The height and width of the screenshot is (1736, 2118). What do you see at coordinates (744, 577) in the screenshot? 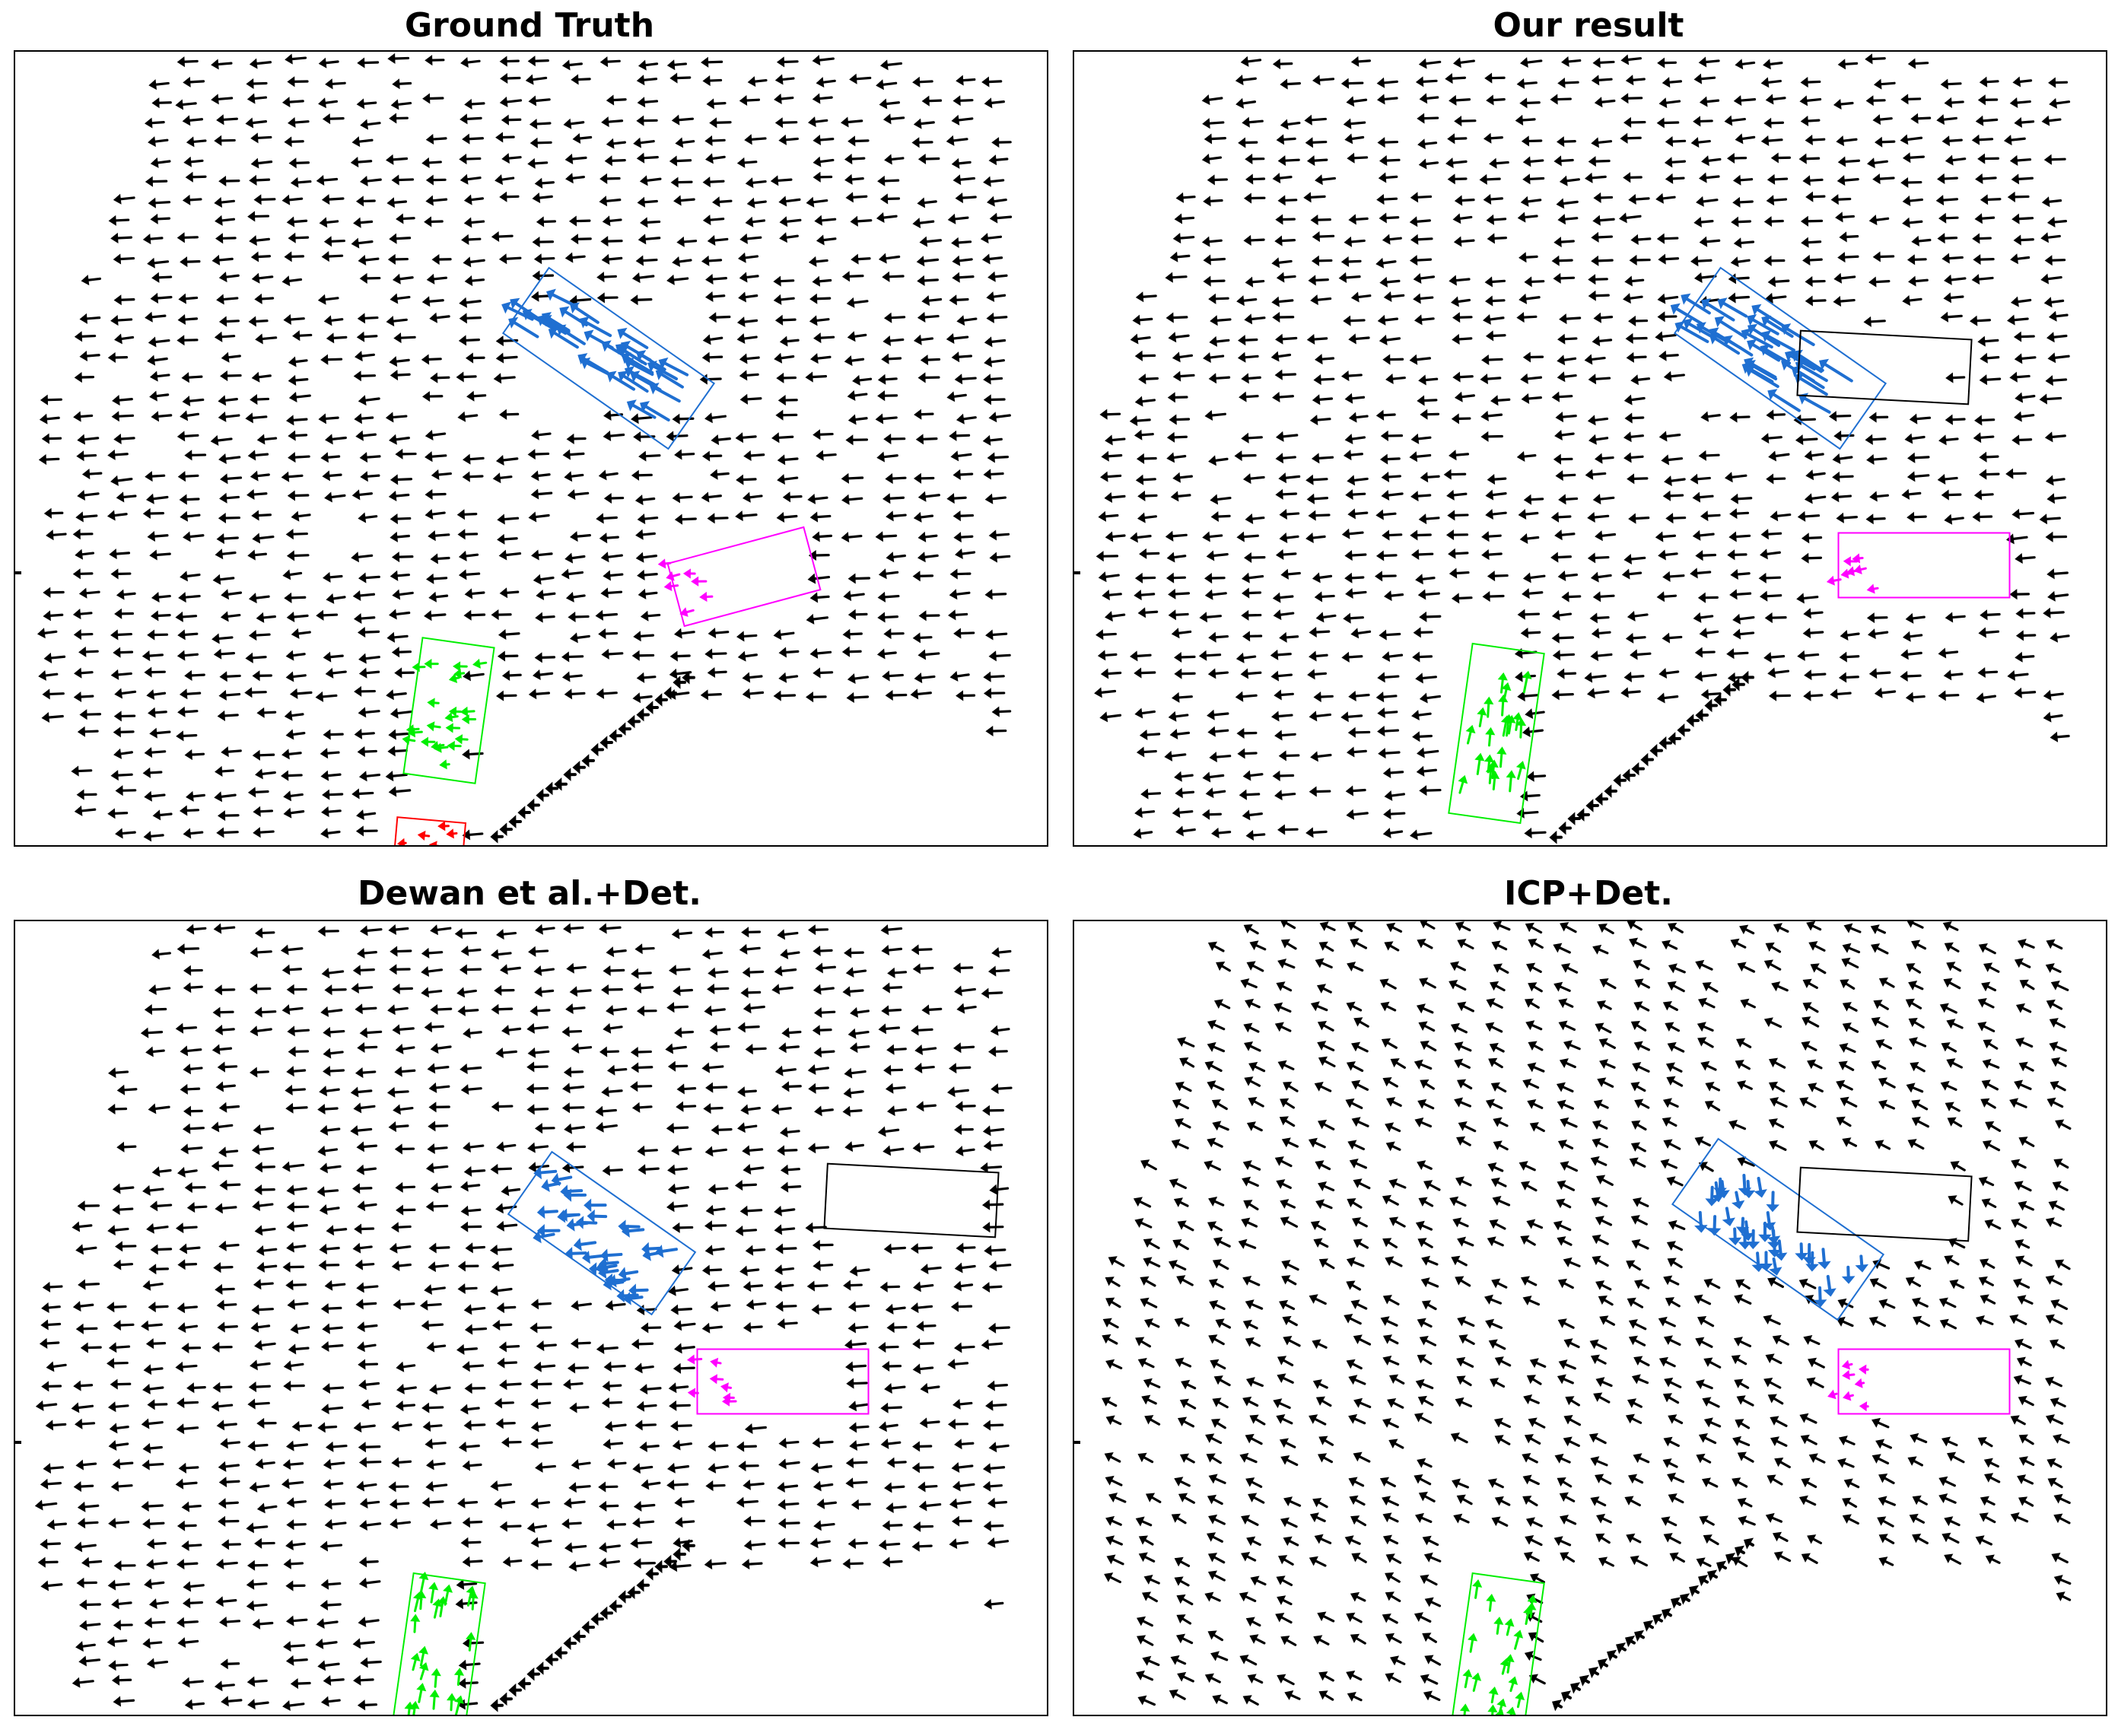
I see `object-box` at bounding box center [744, 577].